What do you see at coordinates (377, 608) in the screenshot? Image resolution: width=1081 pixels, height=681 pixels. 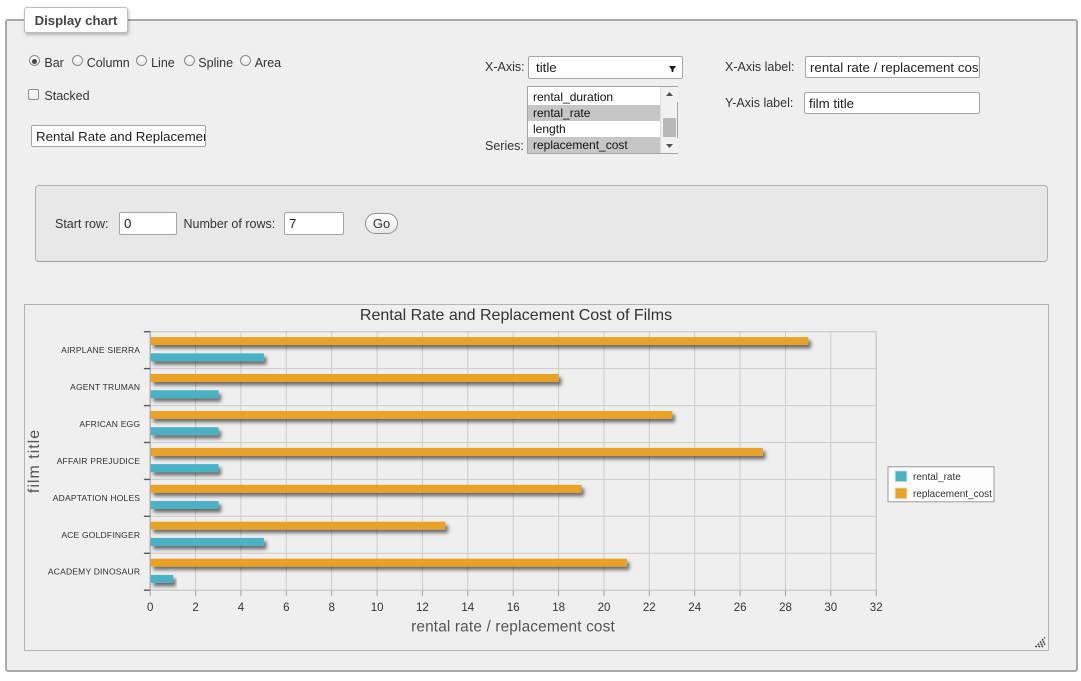 I see `svg-text: 10` at bounding box center [377, 608].